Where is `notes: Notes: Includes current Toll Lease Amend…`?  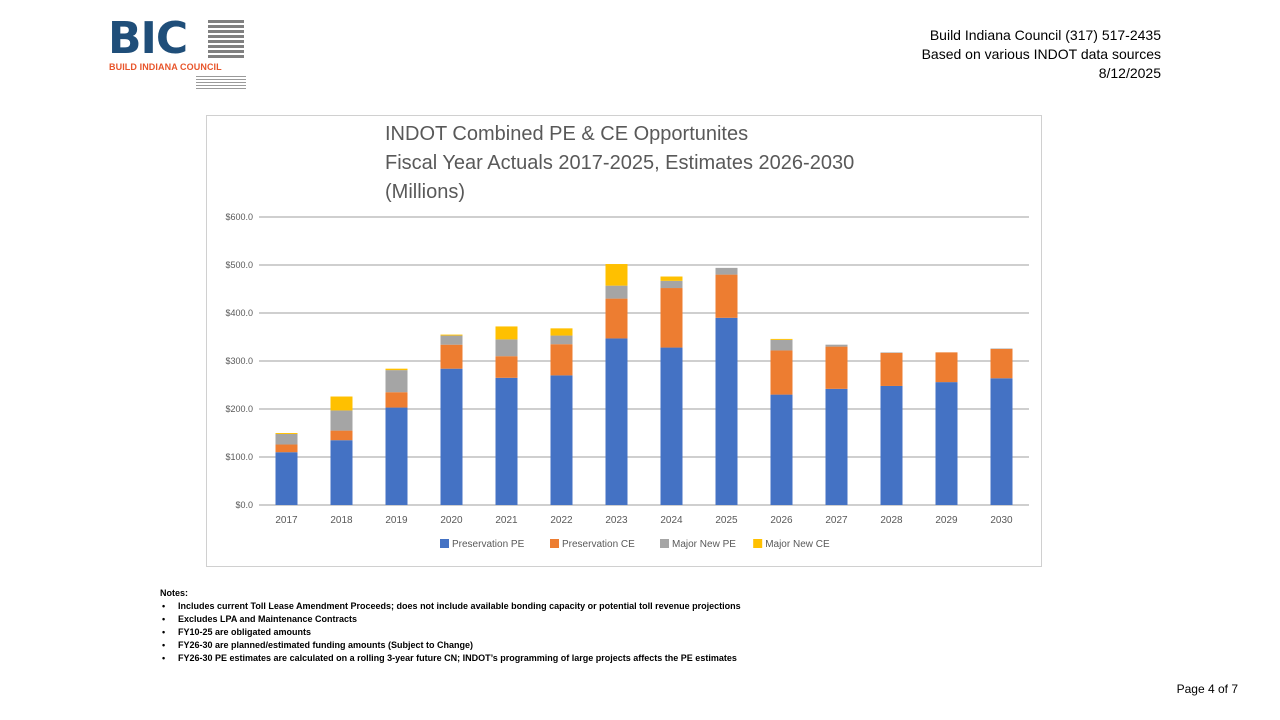 notes: Notes: Includes current Toll Lease Amend… is located at coordinates (450, 626).